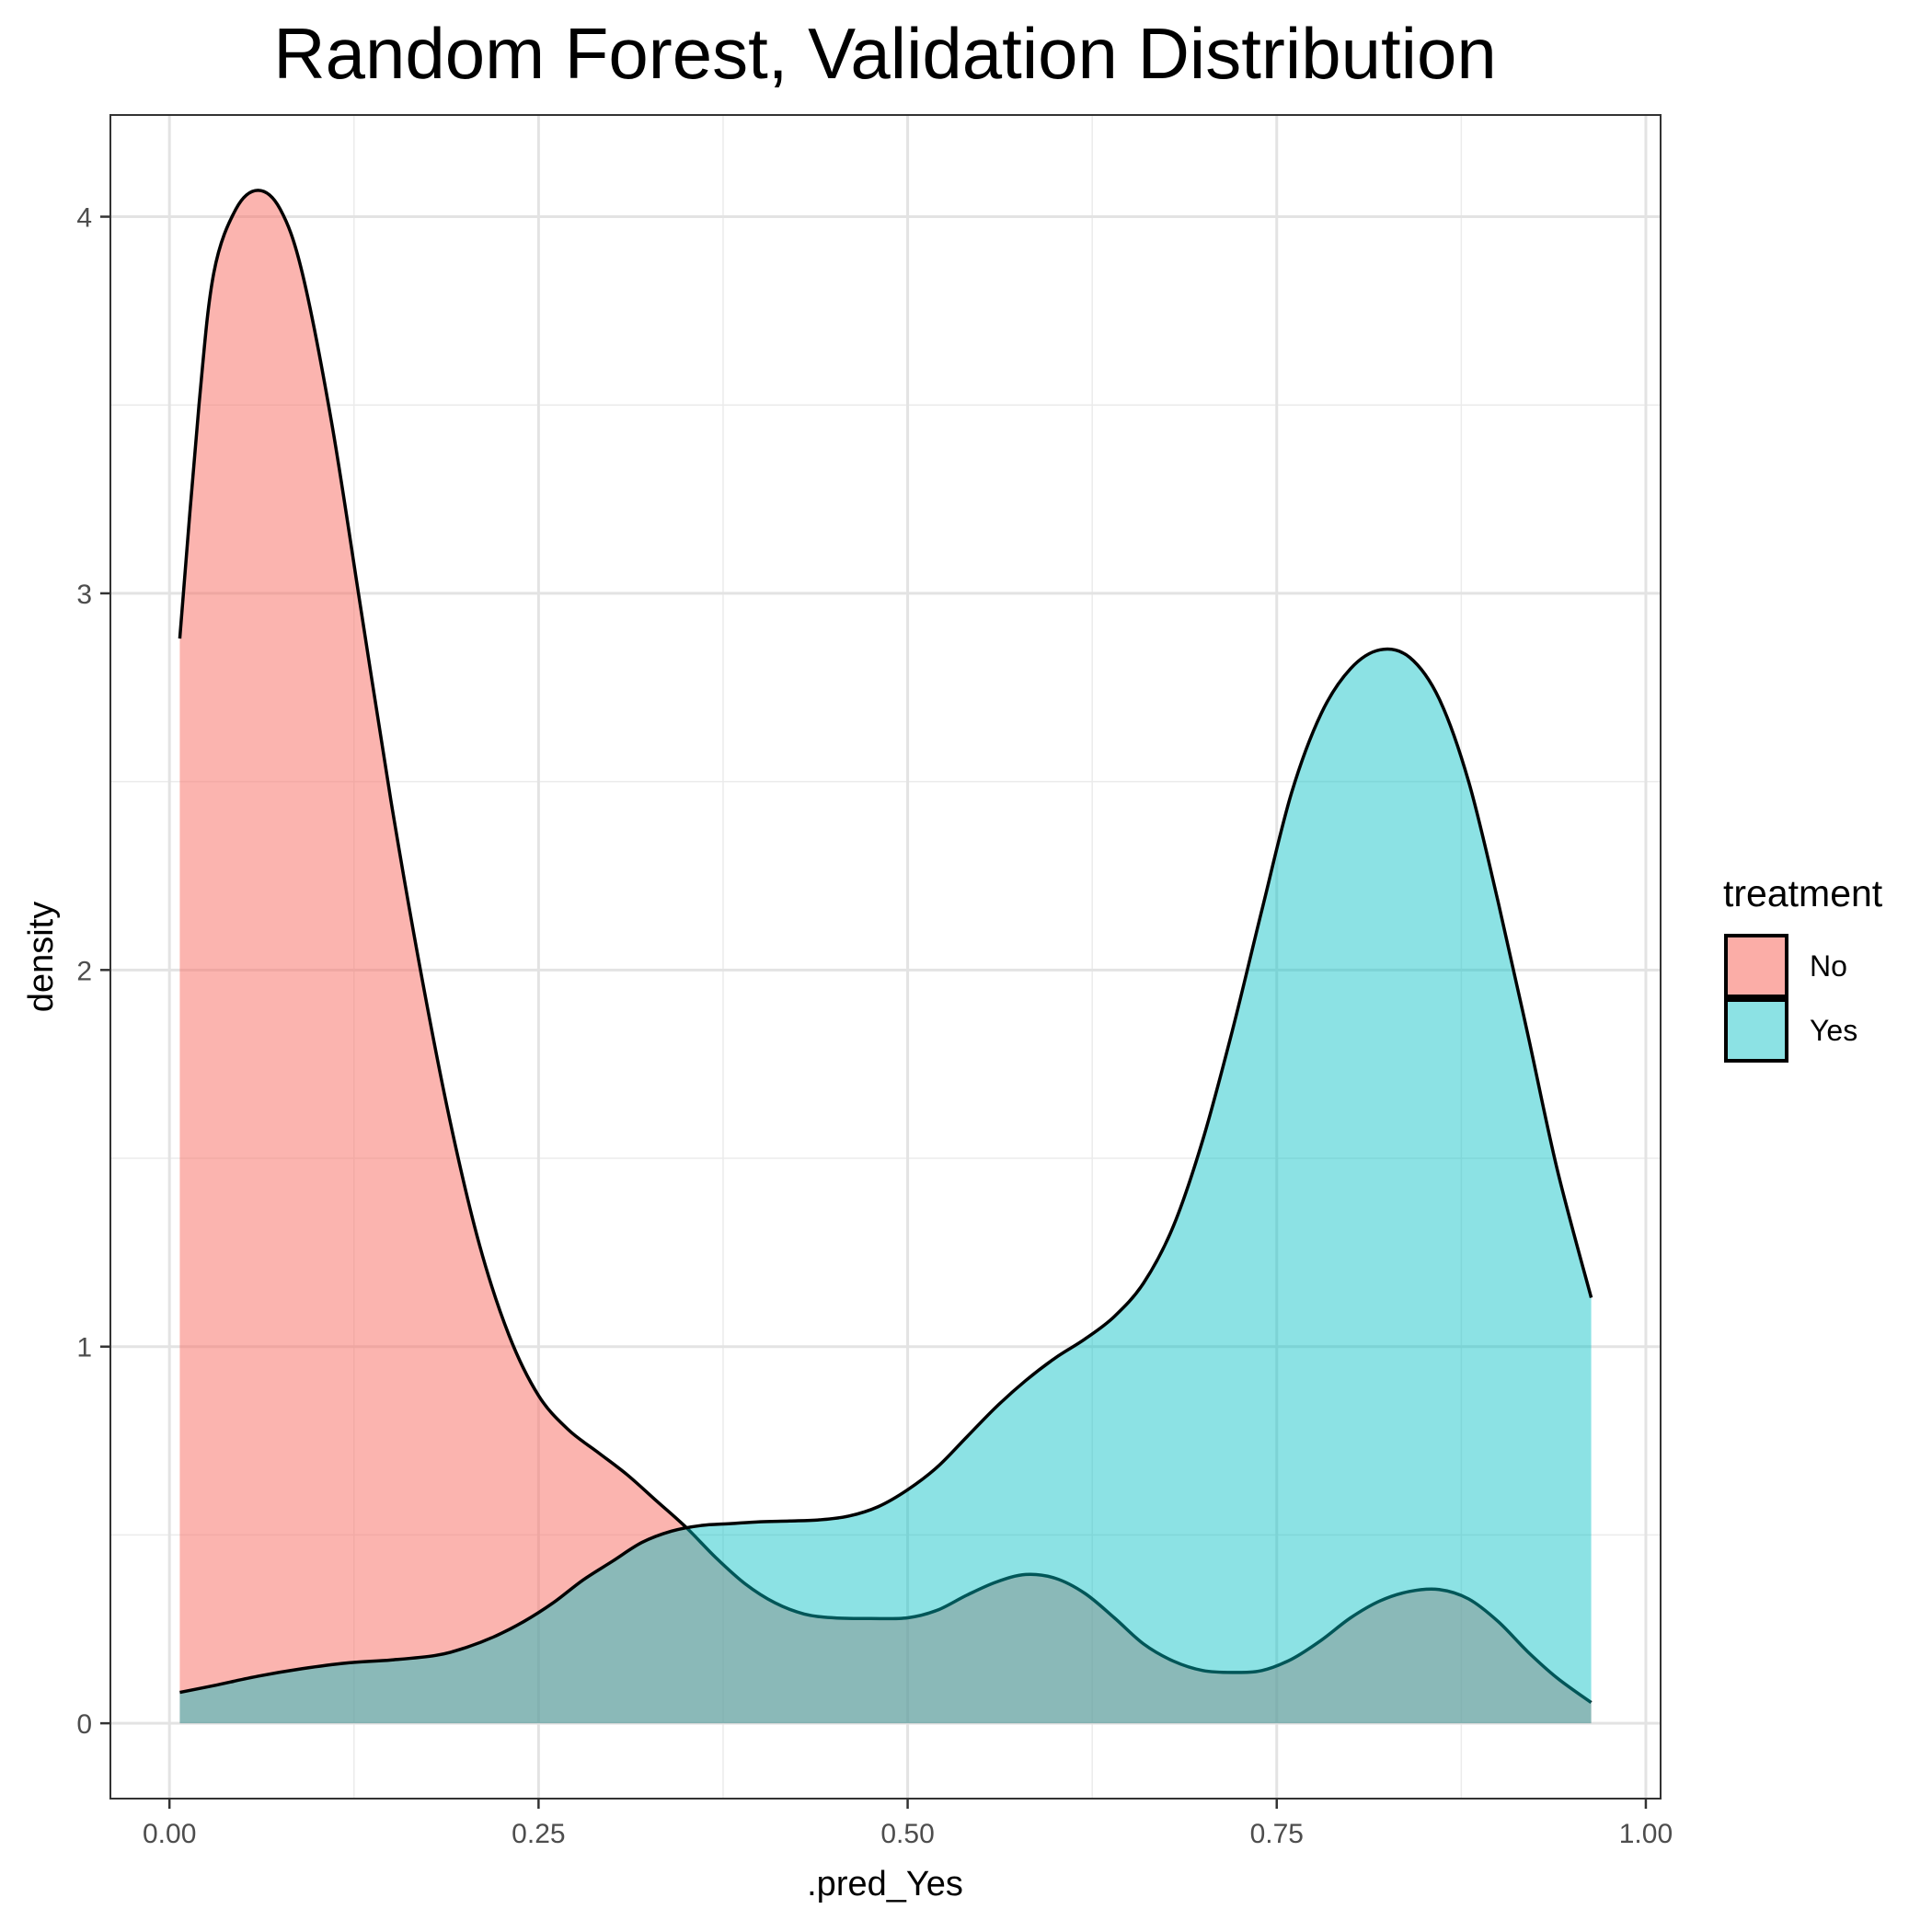  What do you see at coordinates (84, 595) in the screenshot?
I see `y-tick-label: 3` at bounding box center [84, 595].